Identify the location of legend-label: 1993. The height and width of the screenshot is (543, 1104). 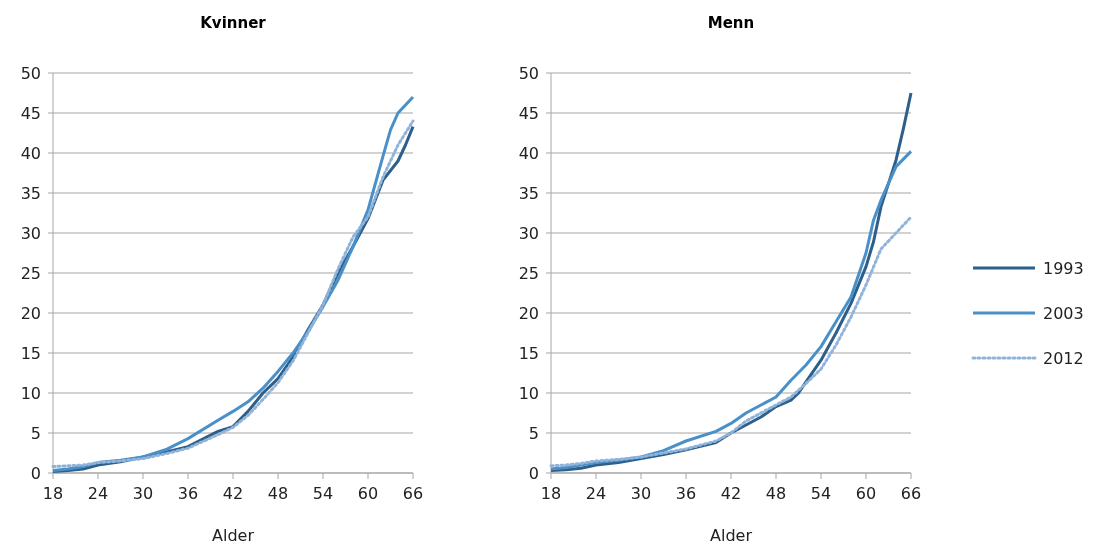
(1063, 268).